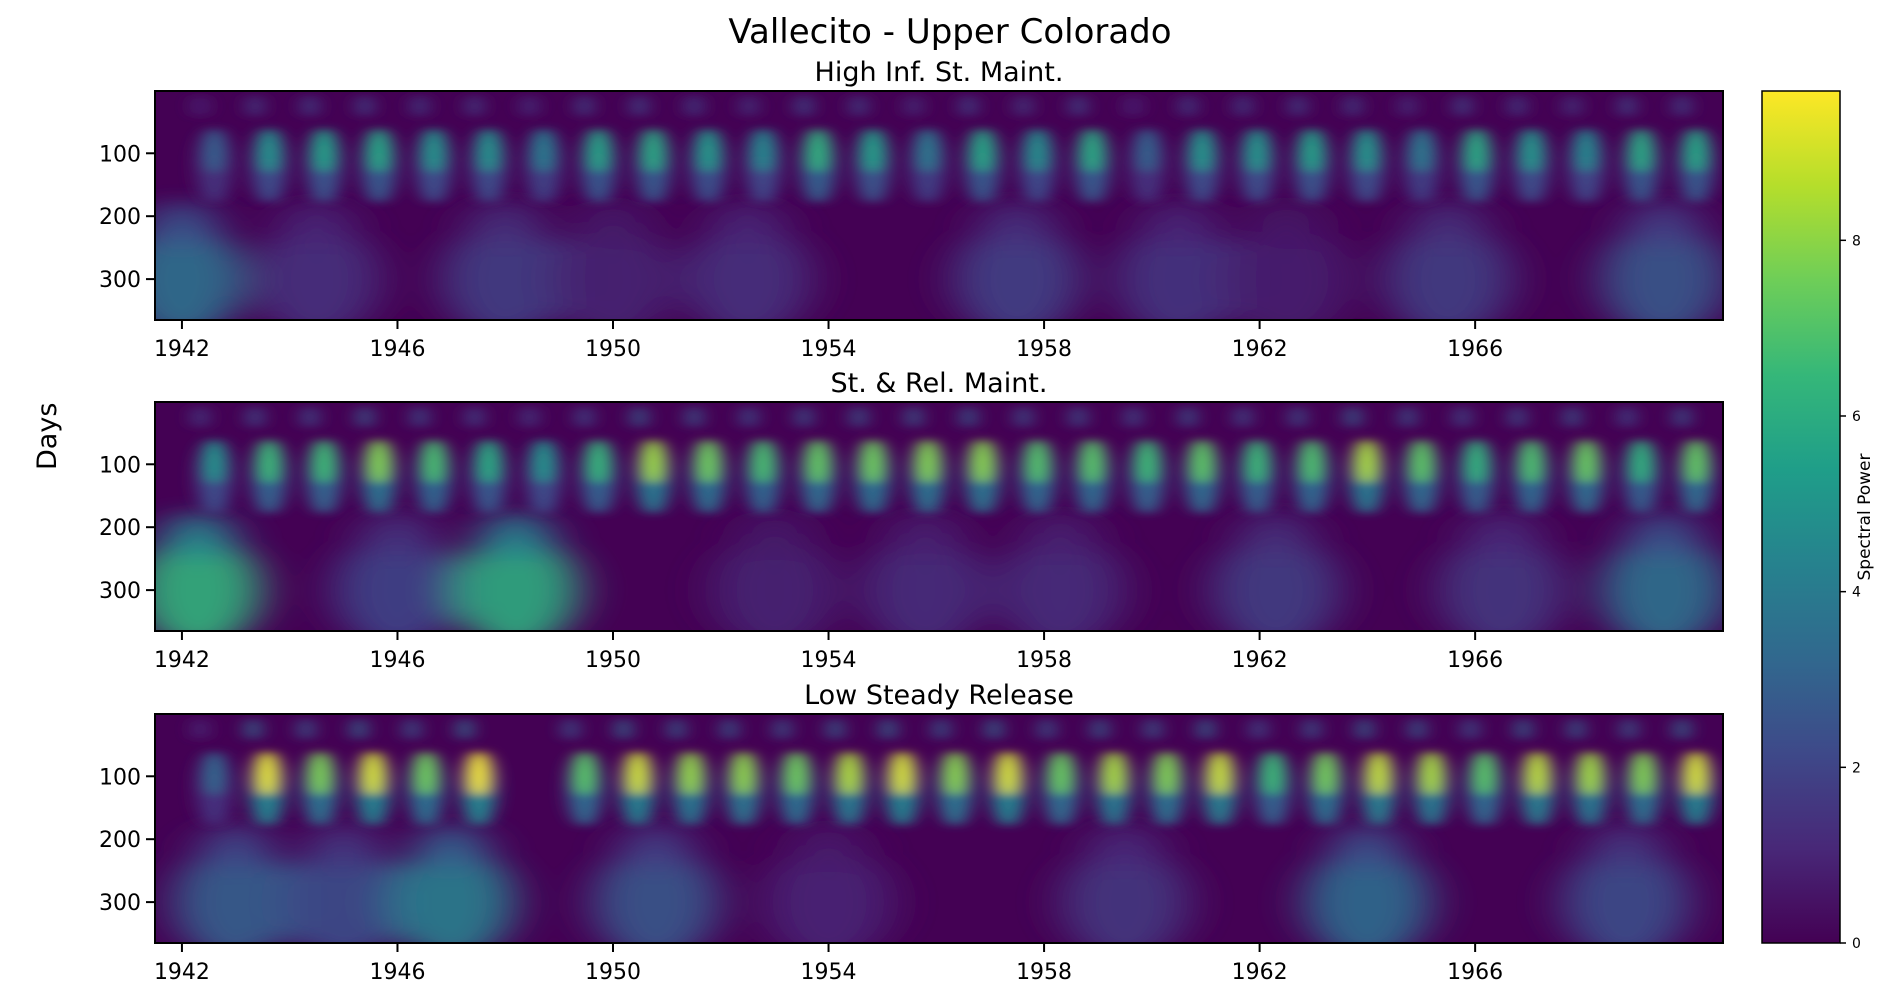 This screenshot has height=1000, width=1900. I want to click on x-axis-ticks: 1942 1946 1950 1954 1958 1962 1966, so click(828, 964).